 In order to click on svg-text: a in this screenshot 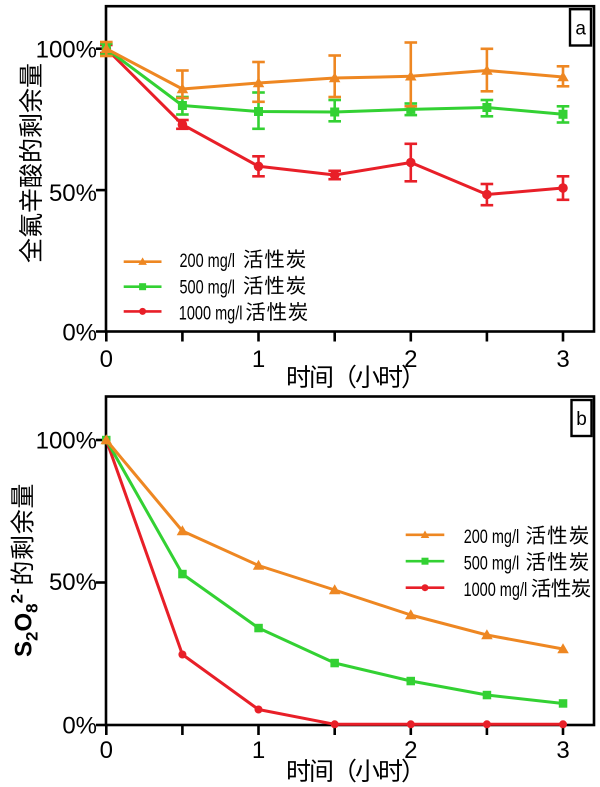, I will do `click(580, 29)`.